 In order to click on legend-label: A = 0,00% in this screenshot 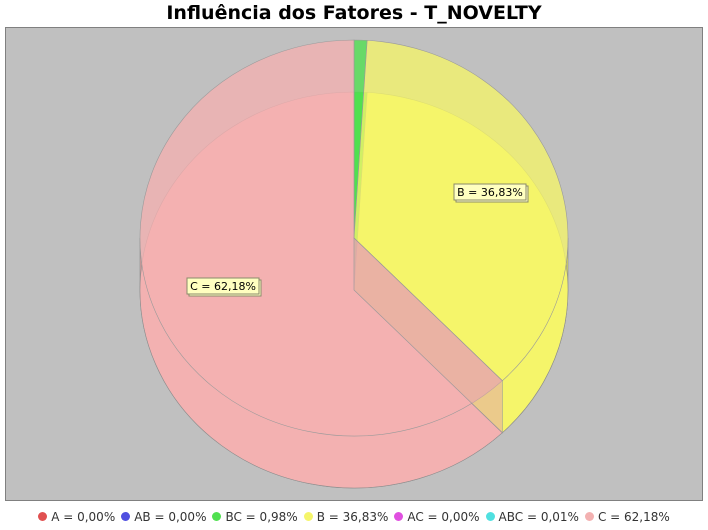, I will do `click(83, 517)`.